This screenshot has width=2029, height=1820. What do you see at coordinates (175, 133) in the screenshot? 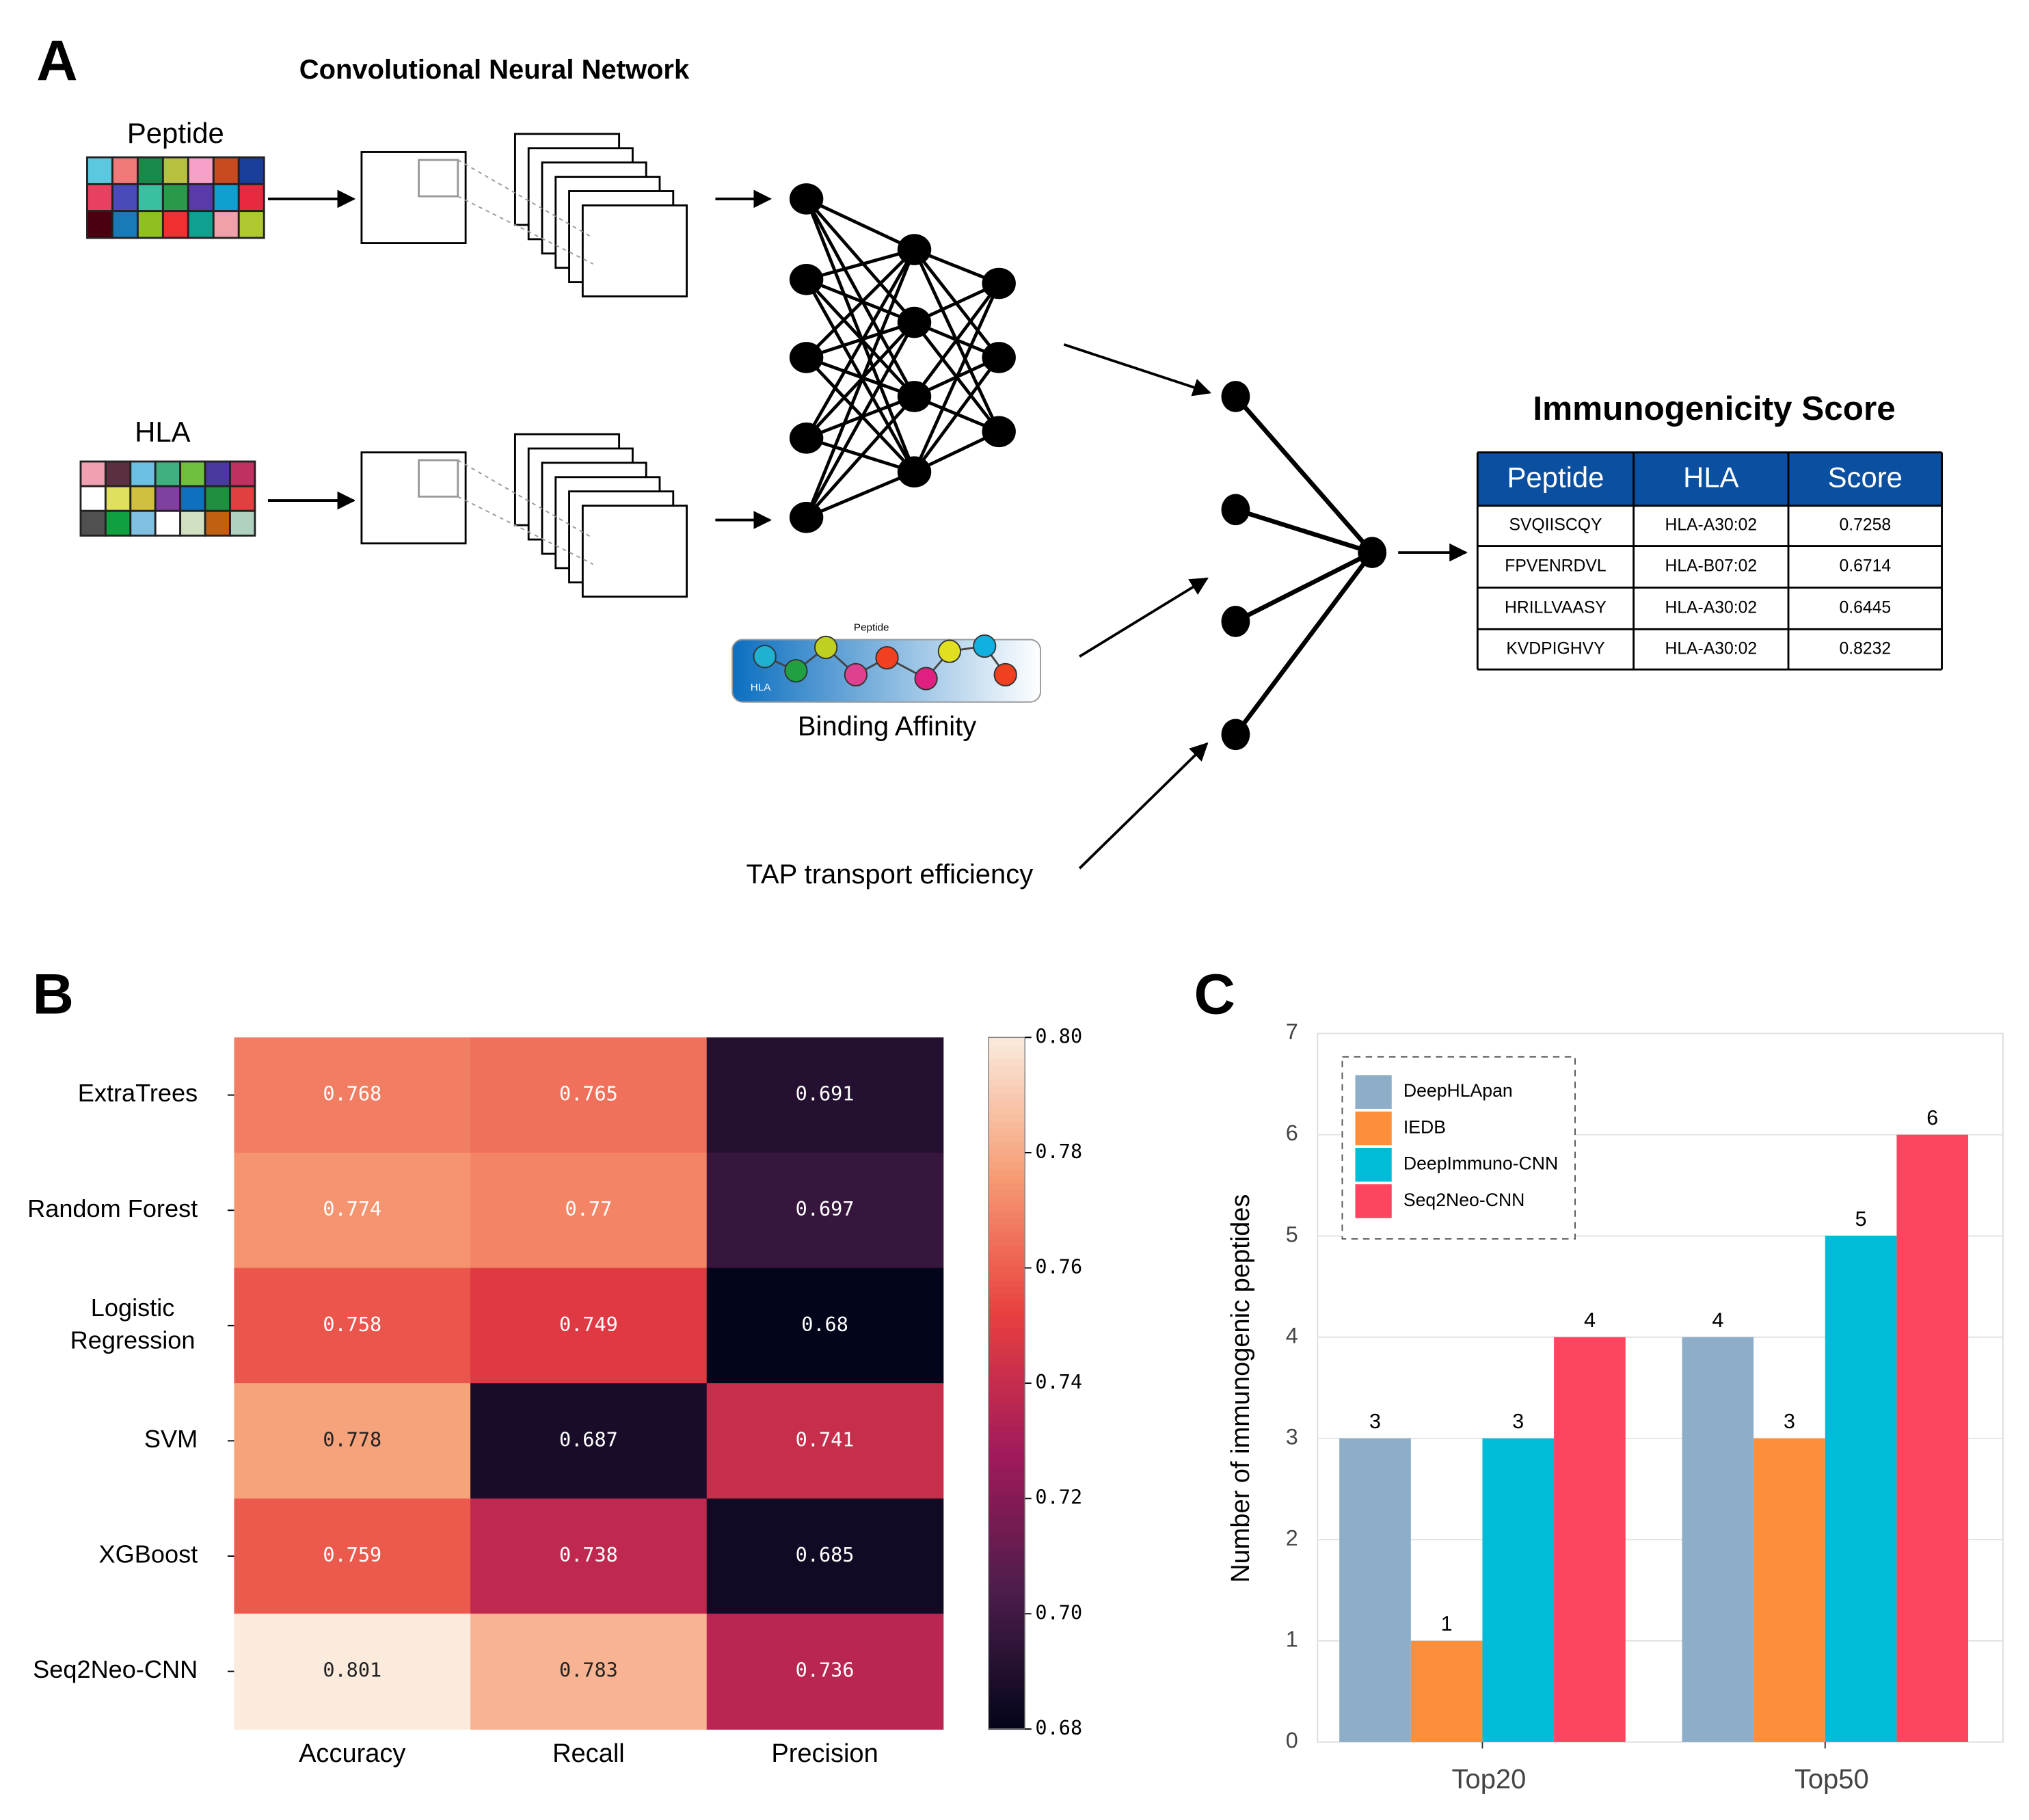
I see `peptide-label: Peptide` at bounding box center [175, 133].